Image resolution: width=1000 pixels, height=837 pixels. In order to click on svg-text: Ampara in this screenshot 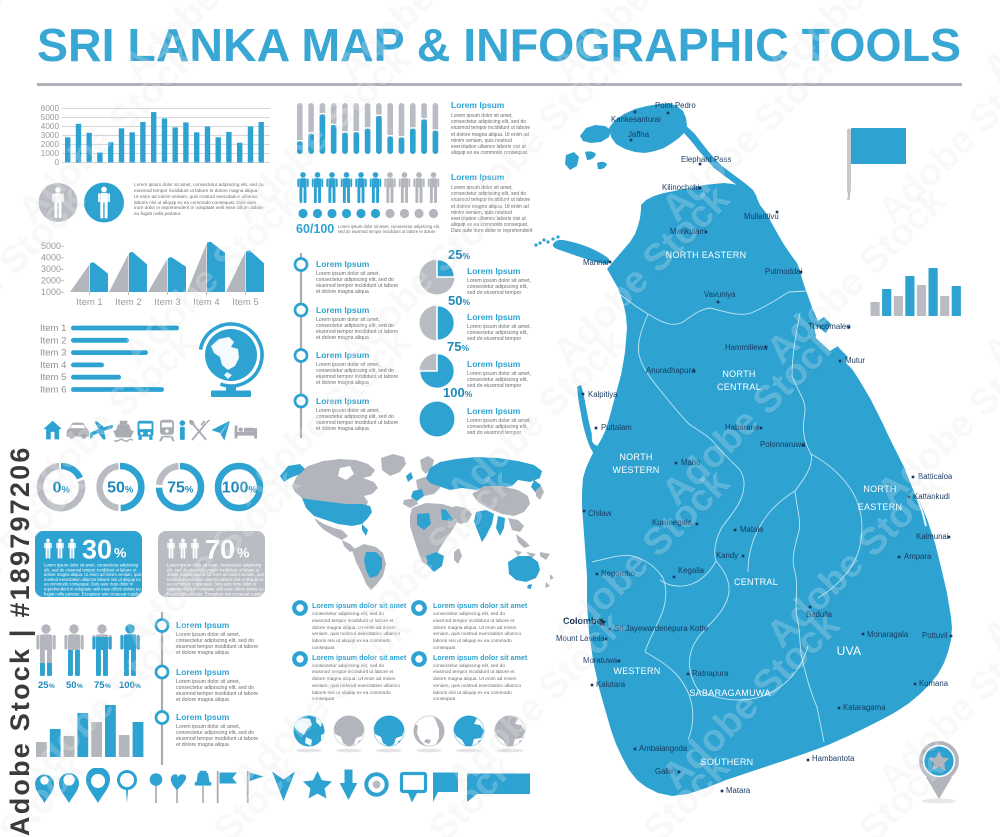, I will do `click(918, 556)`.